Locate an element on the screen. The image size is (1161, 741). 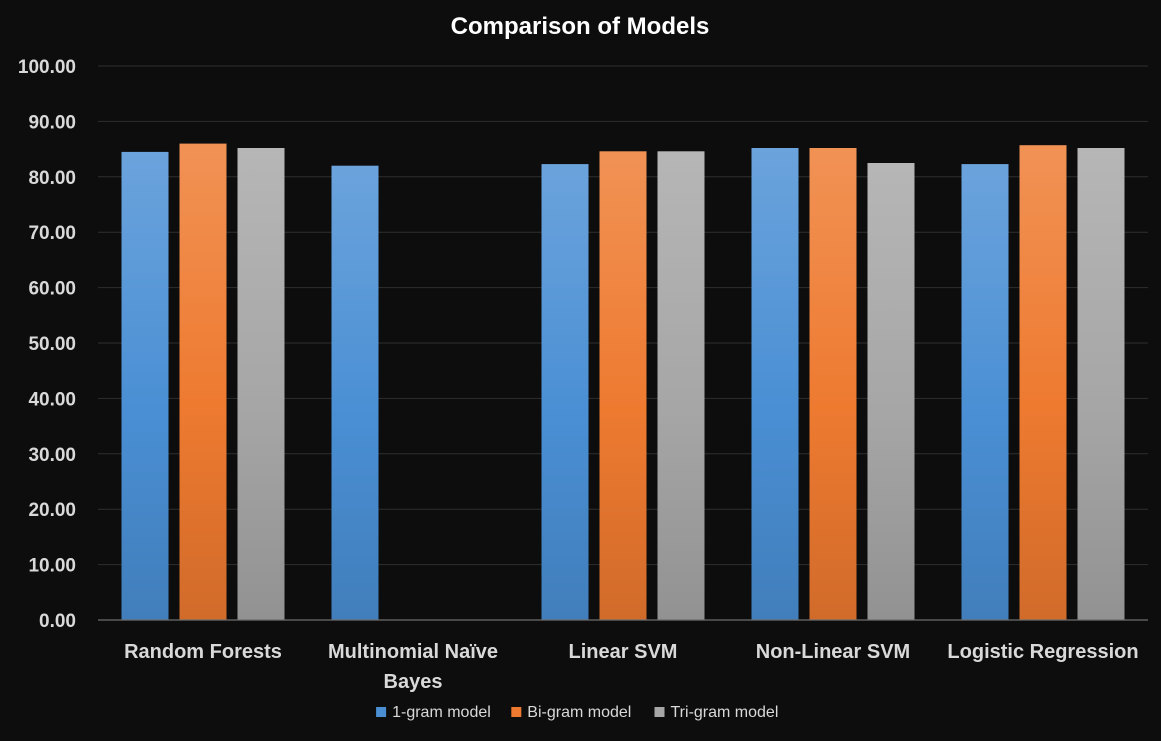
chart-title: Comparison of Models is located at coordinates (580, 26).